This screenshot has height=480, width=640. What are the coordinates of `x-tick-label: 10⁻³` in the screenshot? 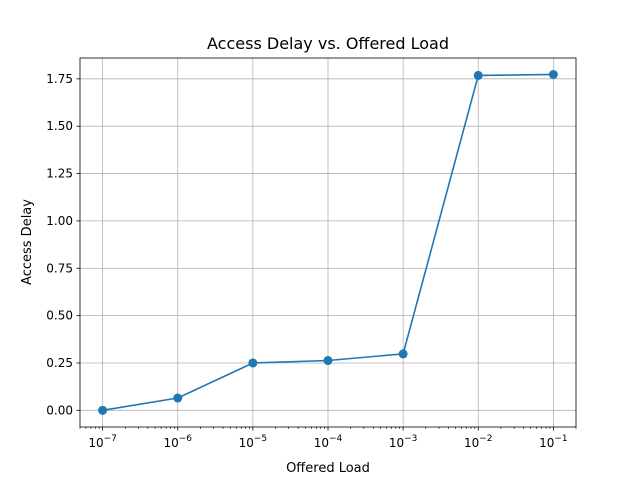 It's located at (403, 442).